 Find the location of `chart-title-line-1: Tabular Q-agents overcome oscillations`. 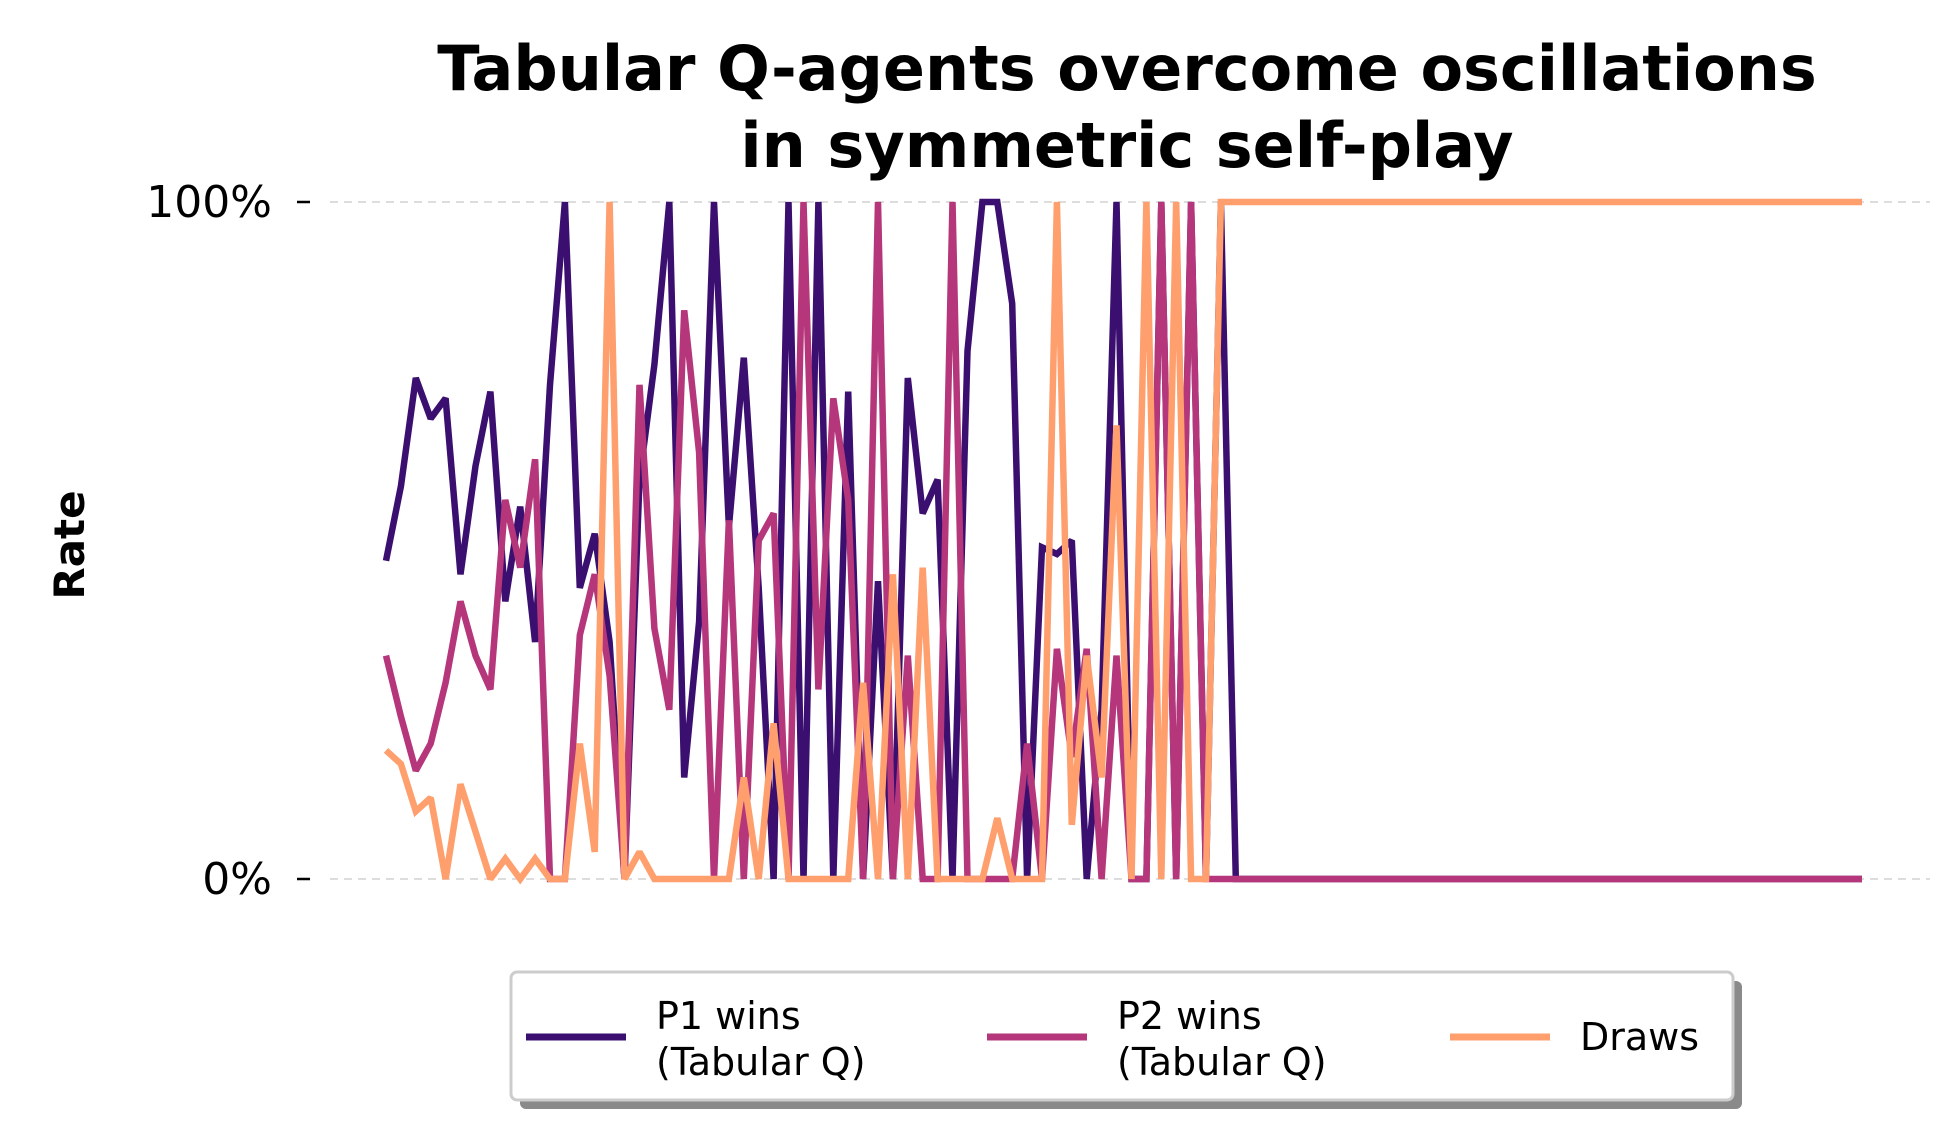

chart-title-line-1: Tabular Q-agents overcome oscillations is located at coordinates (1127, 68).